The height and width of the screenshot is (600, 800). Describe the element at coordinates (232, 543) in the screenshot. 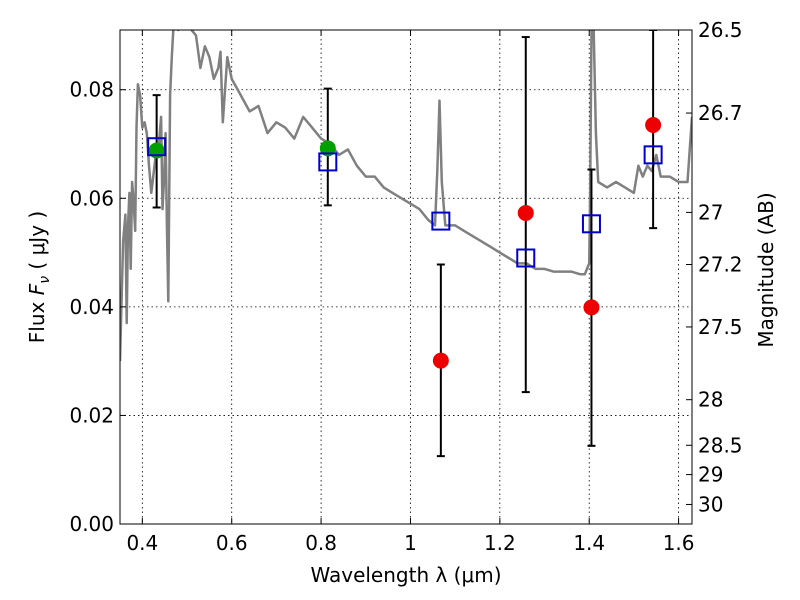

I see `x-tick-label: 0.6` at that location.